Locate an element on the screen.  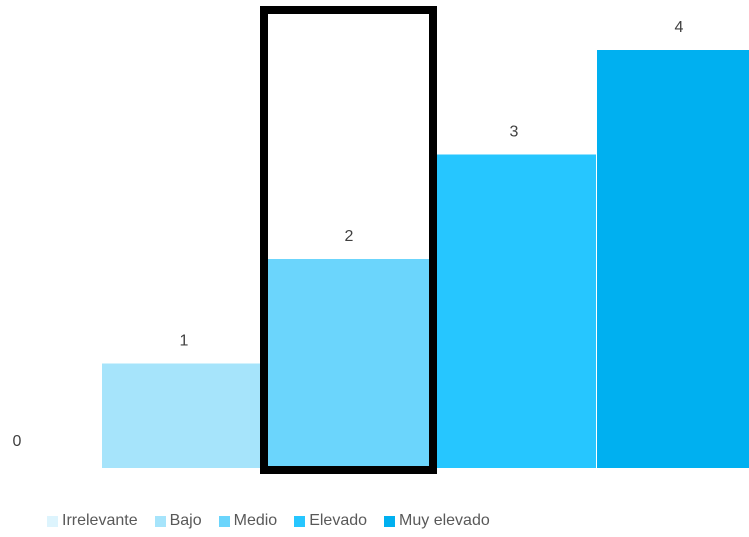
legend-label: Elevado is located at coordinates (338, 520).